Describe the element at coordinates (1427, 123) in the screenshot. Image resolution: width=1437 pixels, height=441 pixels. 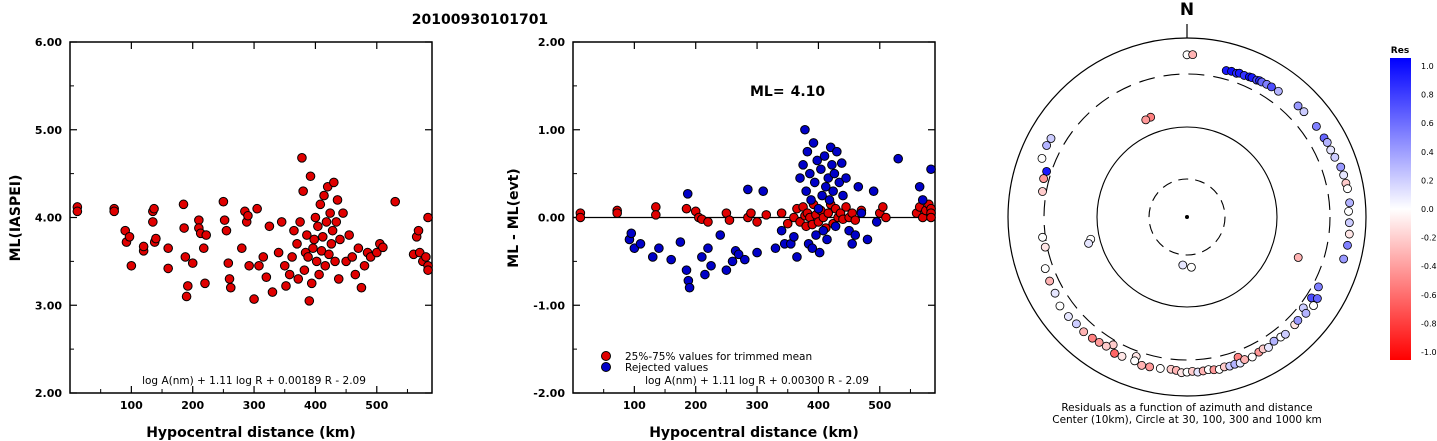
I see `colorbar-tick-label: 0.6` at that location.